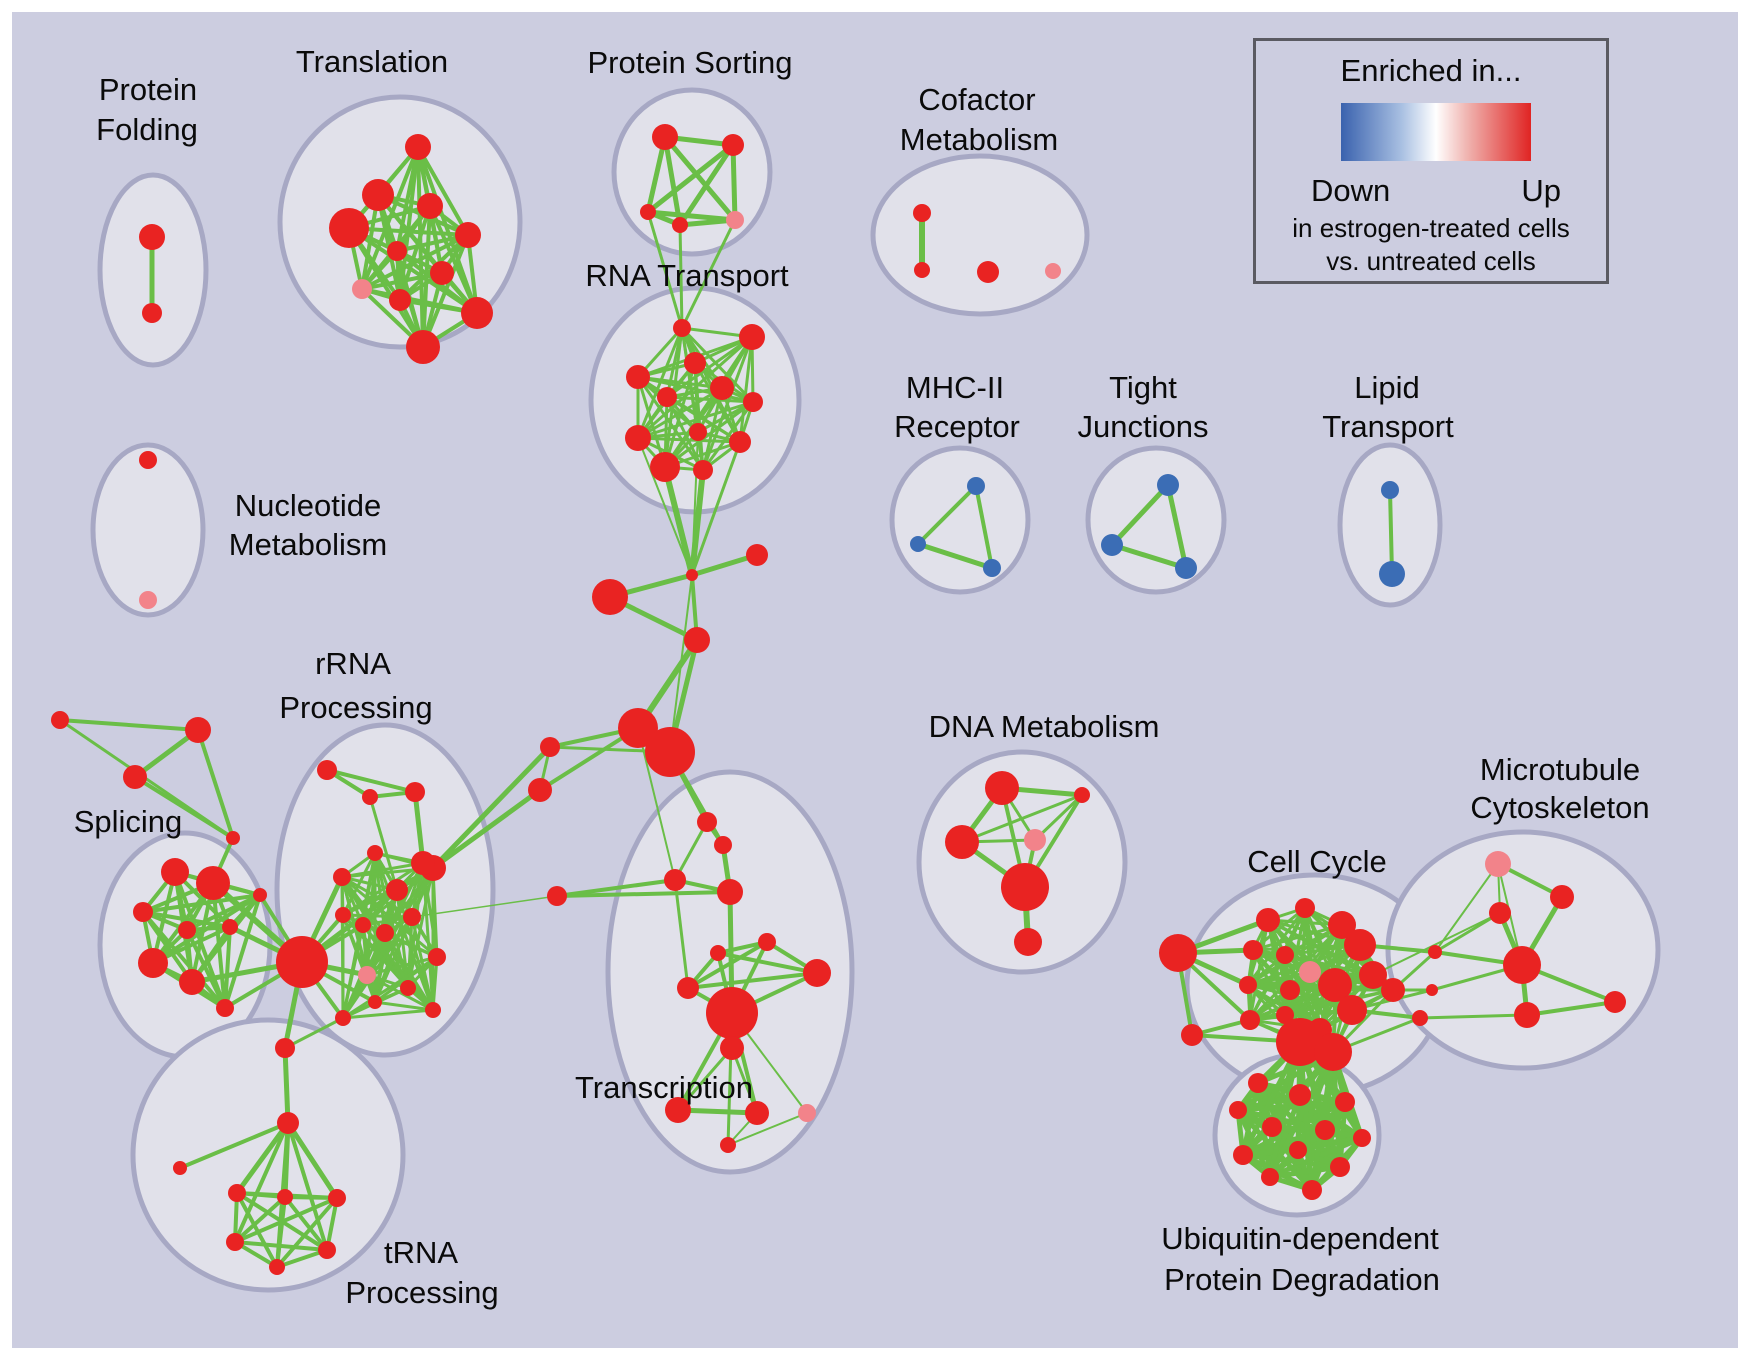  I want to click on cluster-label: Cofactor, so click(976, 99).